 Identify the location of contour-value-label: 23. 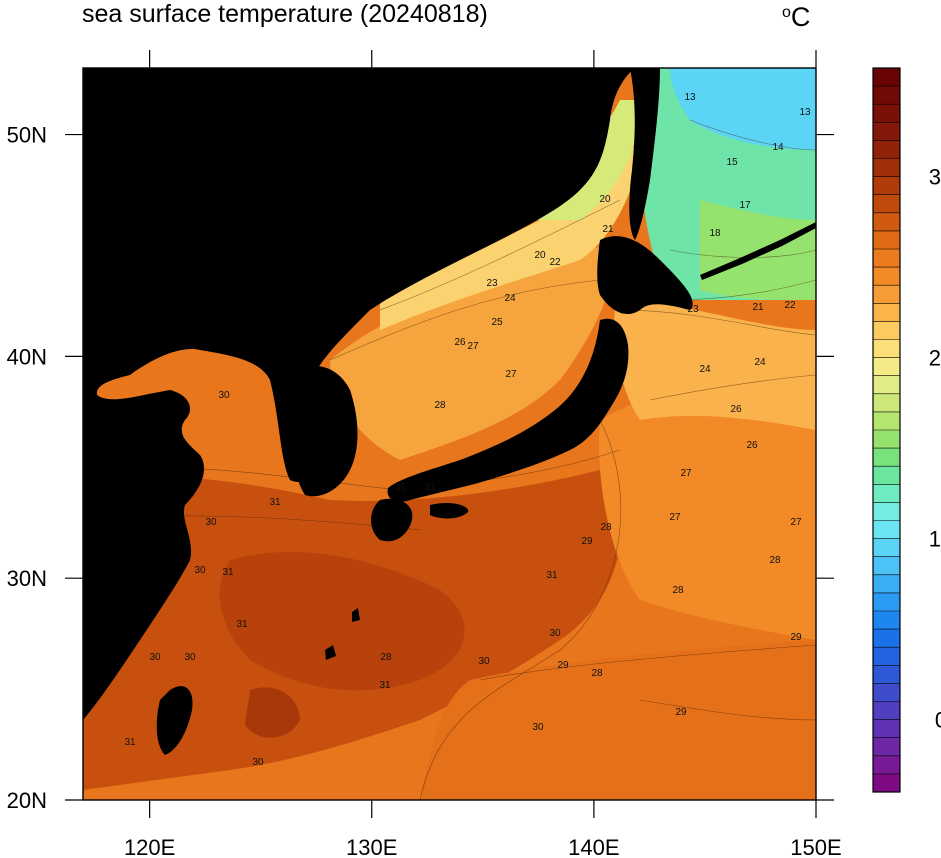
(492, 283).